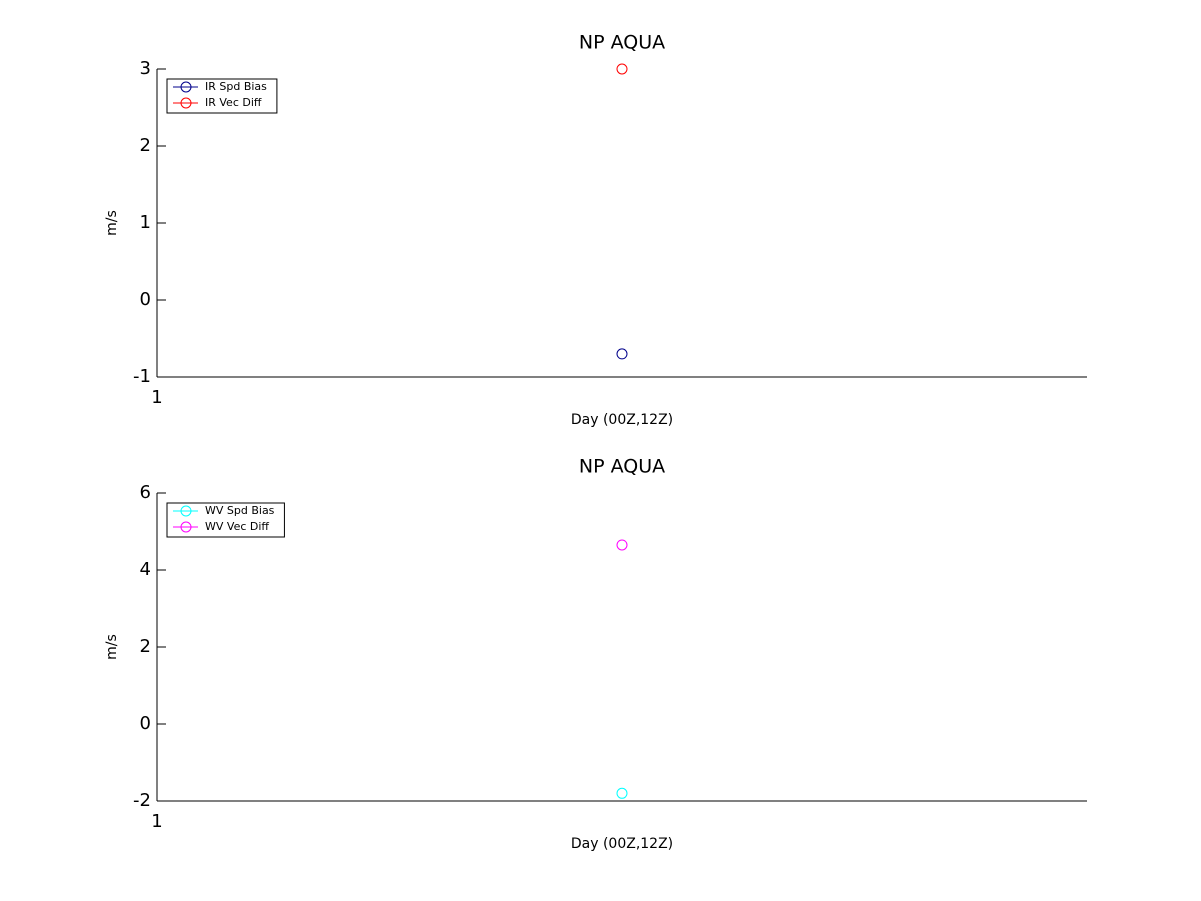 Image resolution: width=1201 pixels, height=901 pixels. I want to click on legend-label: IR Vec Diff, so click(233, 102).